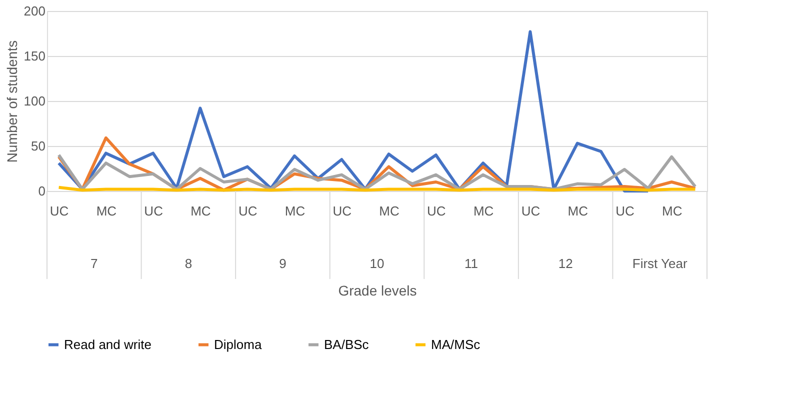  What do you see at coordinates (471, 263) in the screenshot?
I see `text: 11` at bounding box center [471, 263].